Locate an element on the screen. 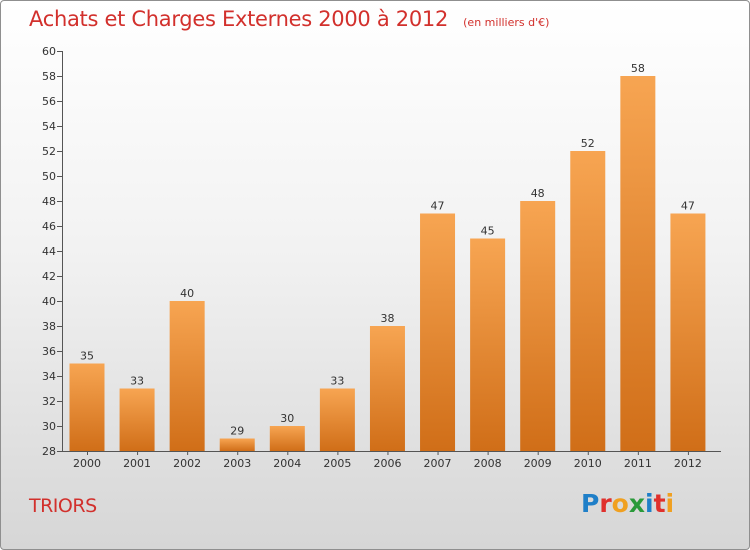 This screenshot has width=750, height=550. bar-2006 is located at coordinates (387, 388).